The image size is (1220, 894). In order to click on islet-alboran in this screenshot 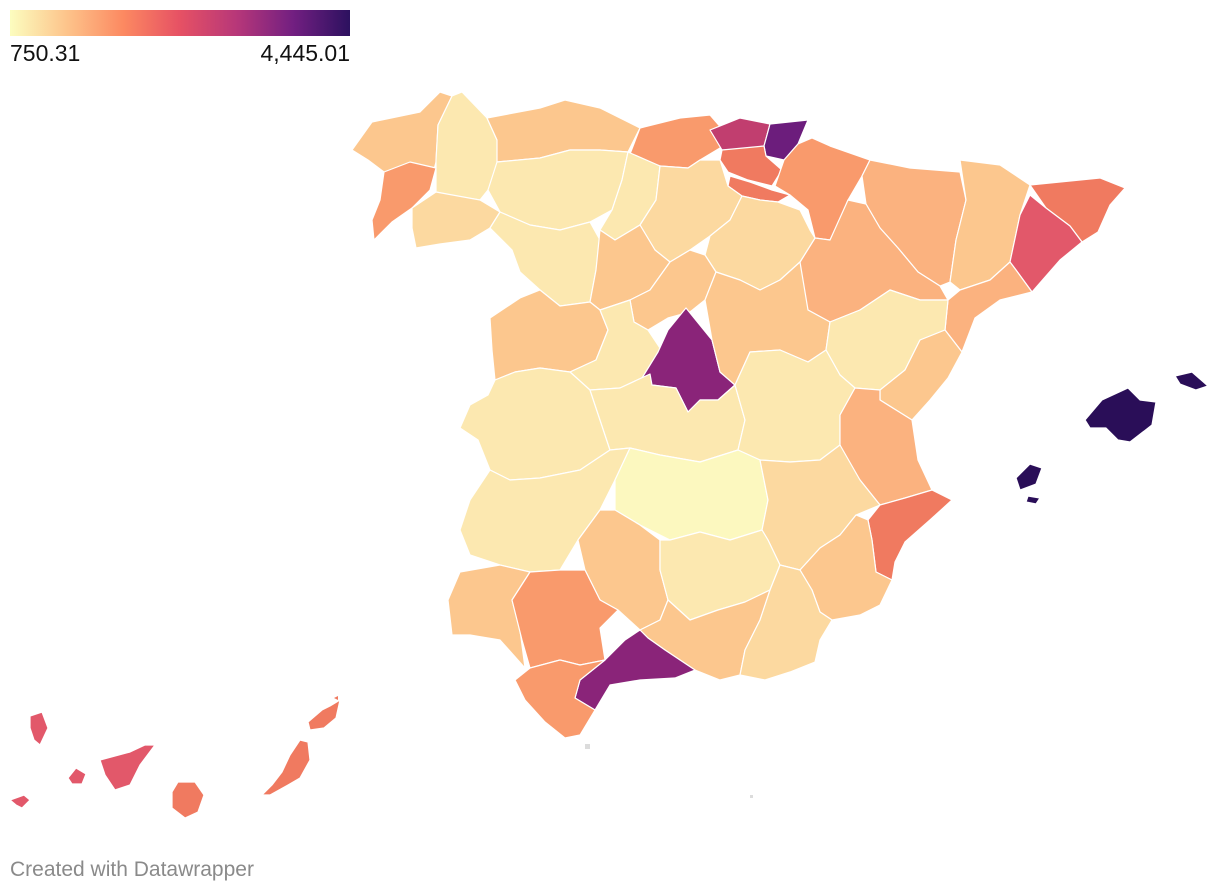, I will do `click(751, 796)`.